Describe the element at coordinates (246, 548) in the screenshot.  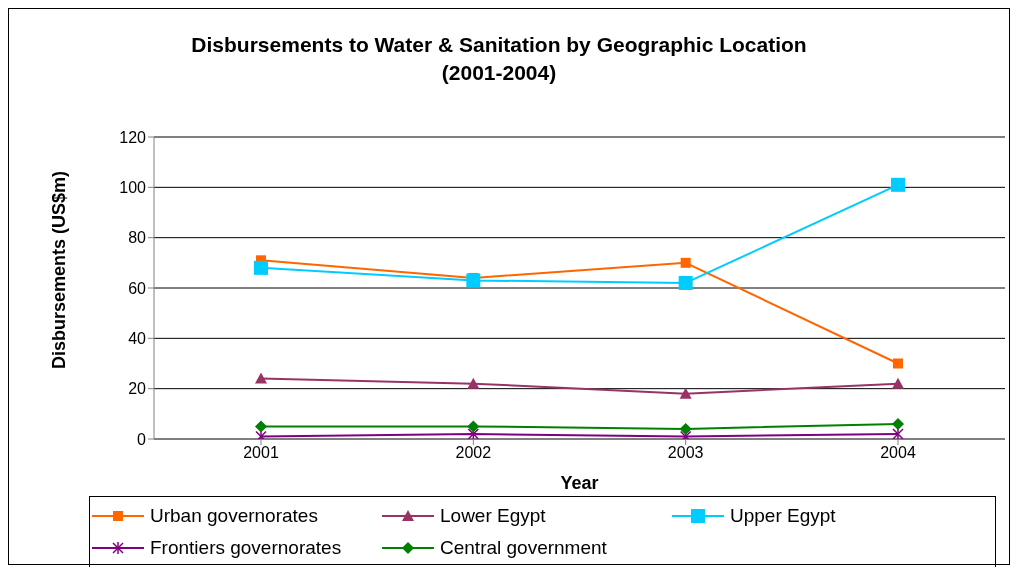
I see `legend-label: Frontiers governorates` at that location.